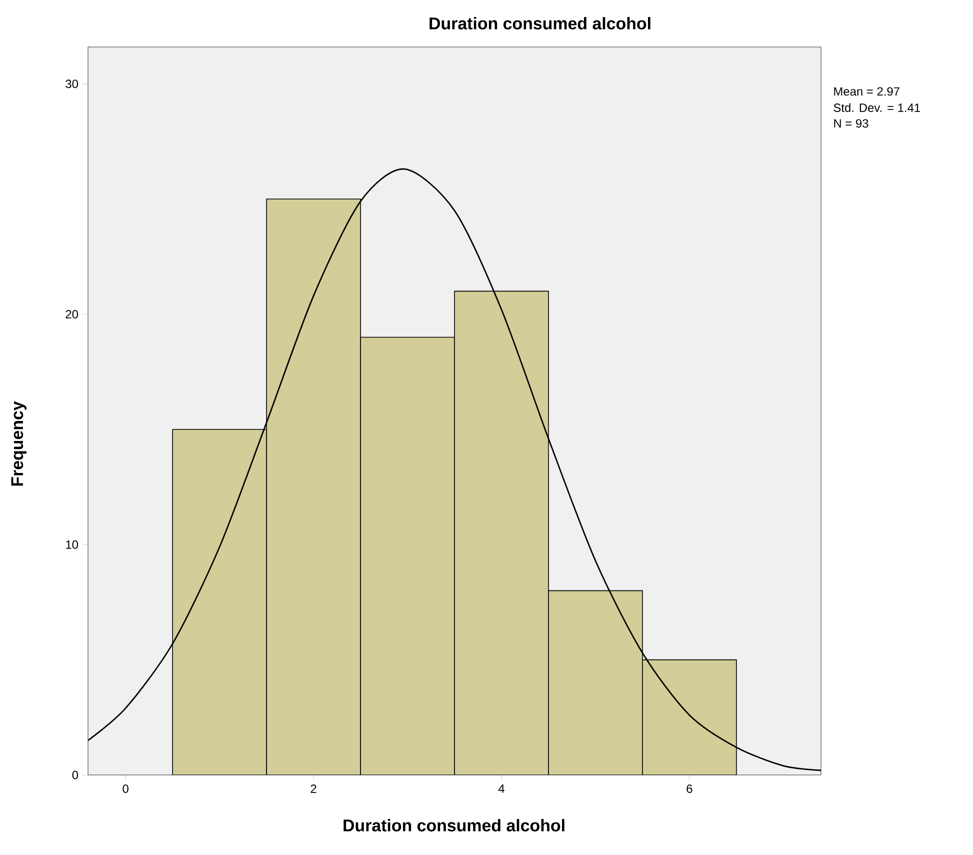 The image size is (973, 855). What do you see at coordinates (125, 788) in the screenshot?
I see `x-tick-label: 0` at bounding box center [125, 788].